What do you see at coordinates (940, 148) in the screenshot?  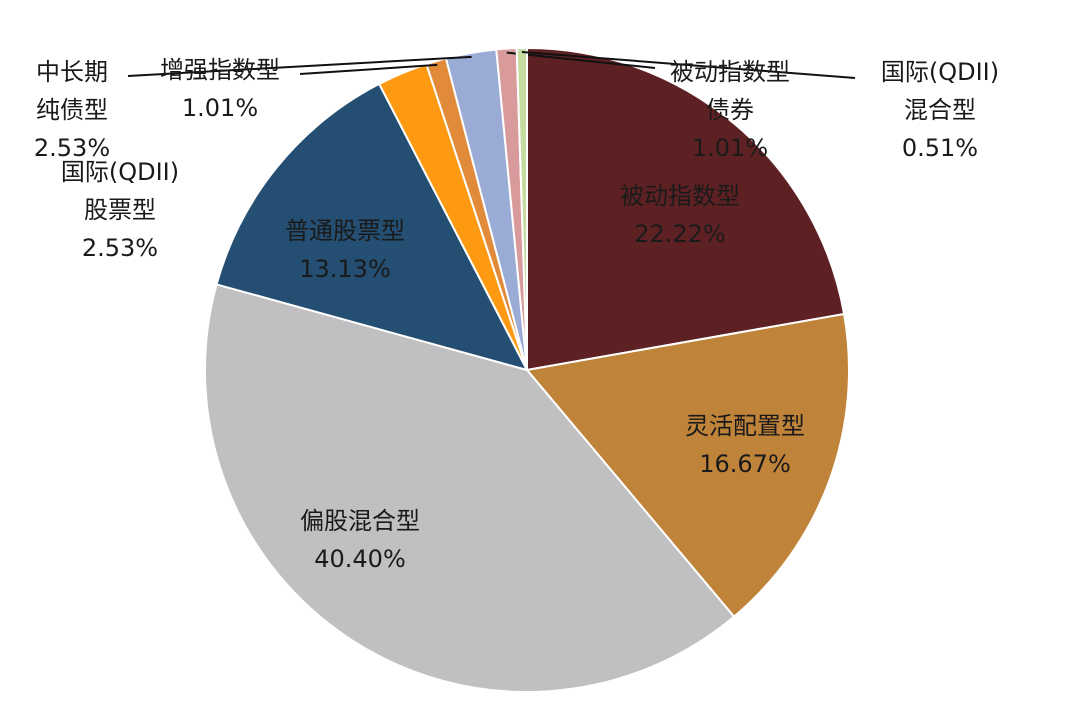 I see `value-label: 0.51%` at bounding box center [940, 148].